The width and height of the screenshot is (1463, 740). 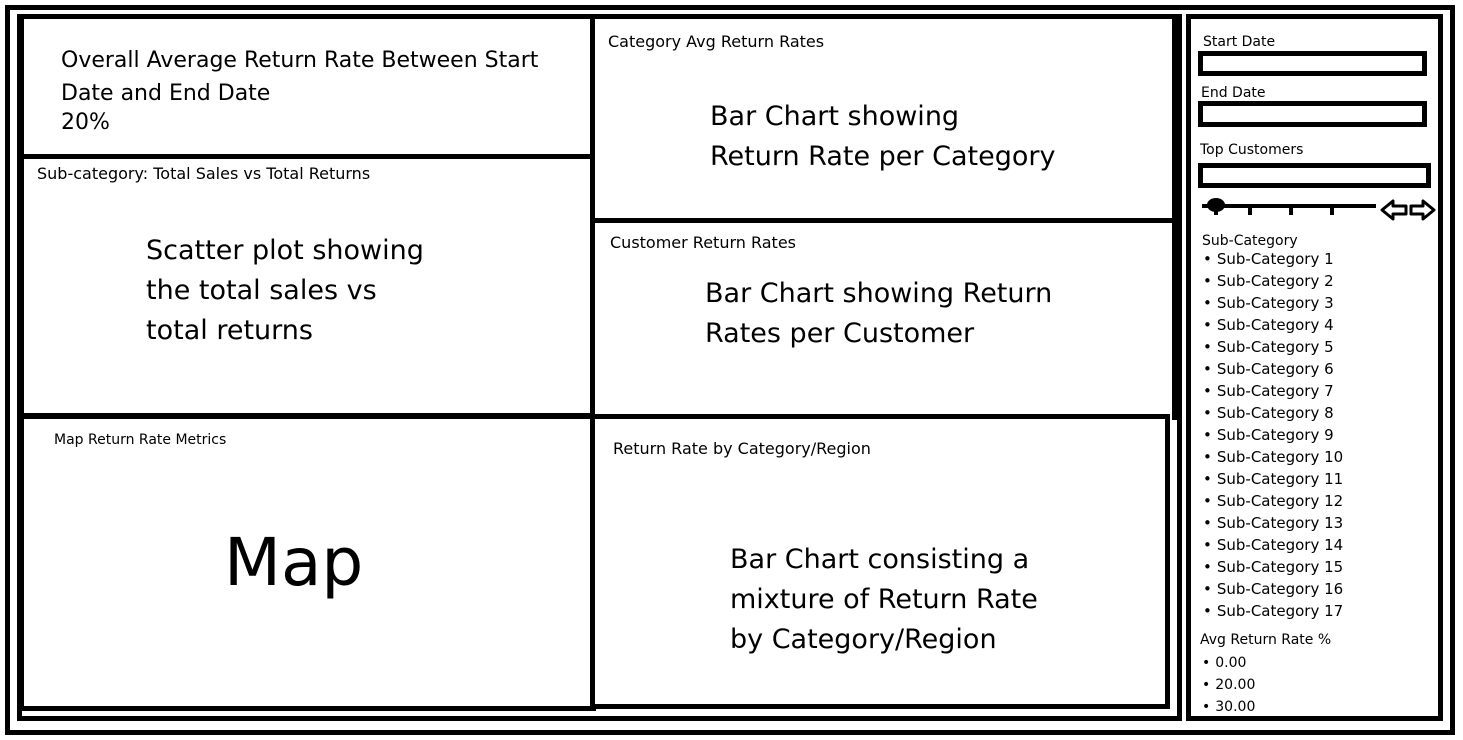 I want to click on avg-return-item: 0.00, so click(x=1228, y=663).